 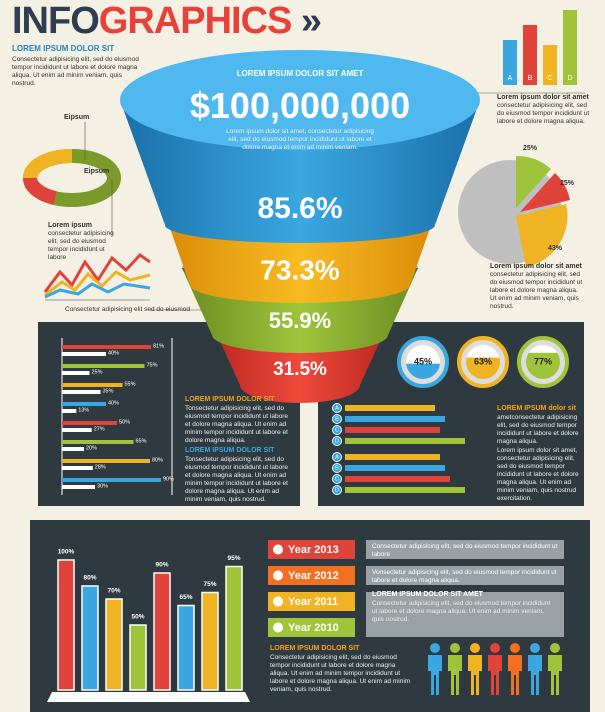 What do you see at coordinates (148, 697) in the screenshot?
I see `base` at bounding box center [148, 697].